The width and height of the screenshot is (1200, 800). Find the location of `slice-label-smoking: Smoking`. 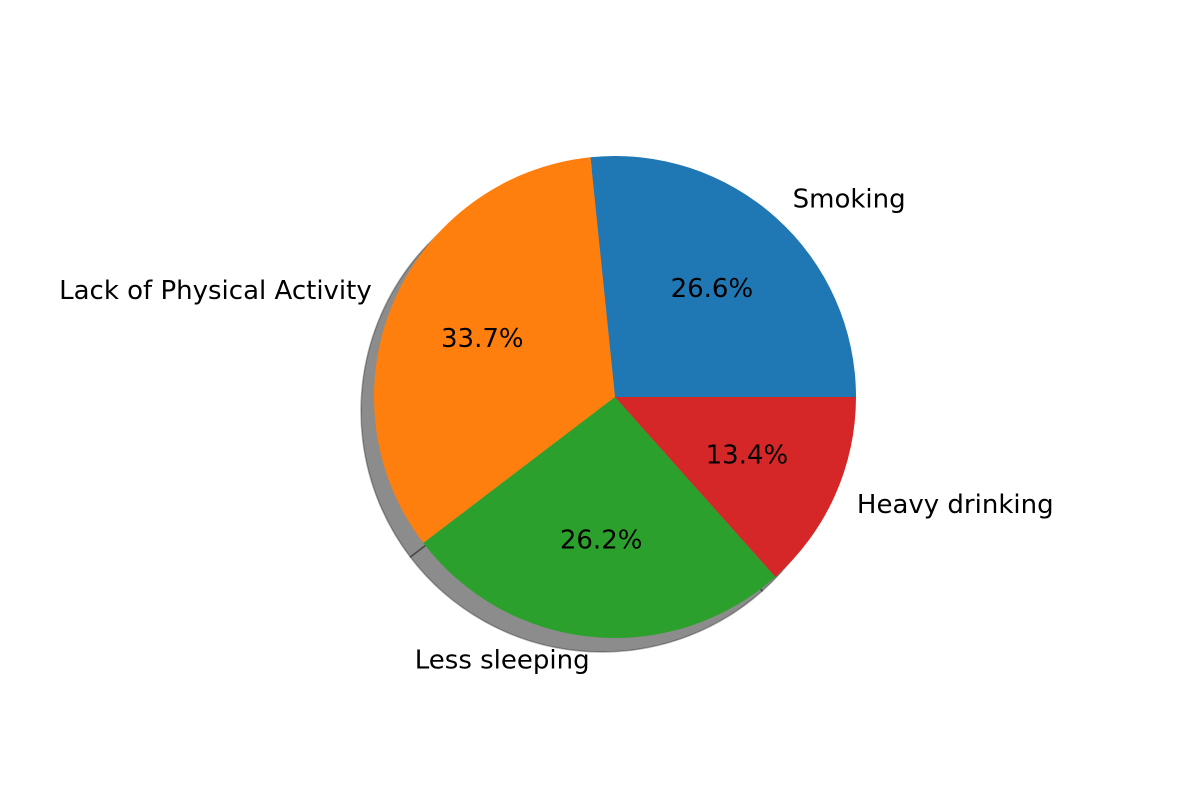

slice-label-smoking: Smoking is located at coordinates (849, 200).